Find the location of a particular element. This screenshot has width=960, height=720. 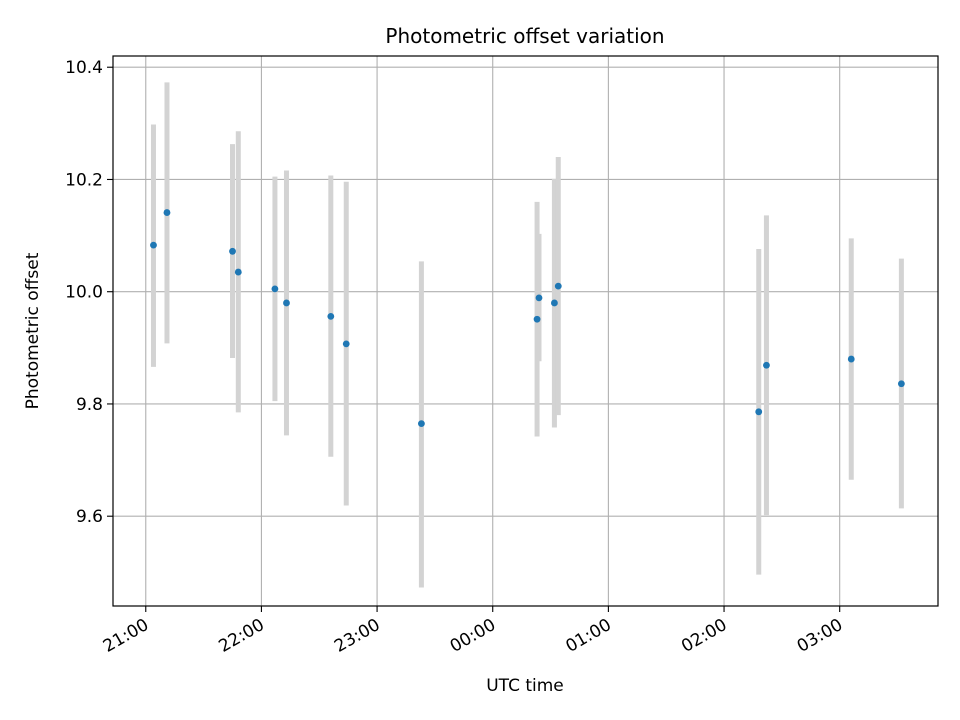

chart-title: Photometric offset variation is located at coordinates (524, 36).